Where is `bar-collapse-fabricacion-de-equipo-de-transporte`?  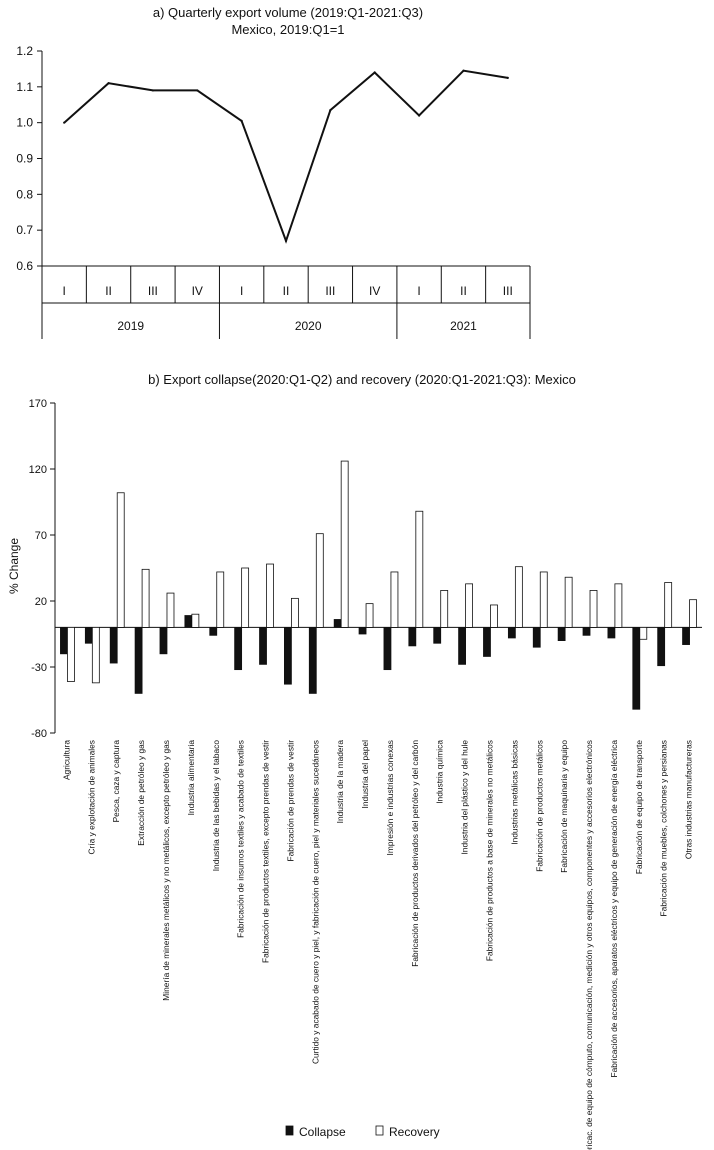
bar-collapse-fabricacion-de-equipo-de-transporte is located at coordinates (636, 668).